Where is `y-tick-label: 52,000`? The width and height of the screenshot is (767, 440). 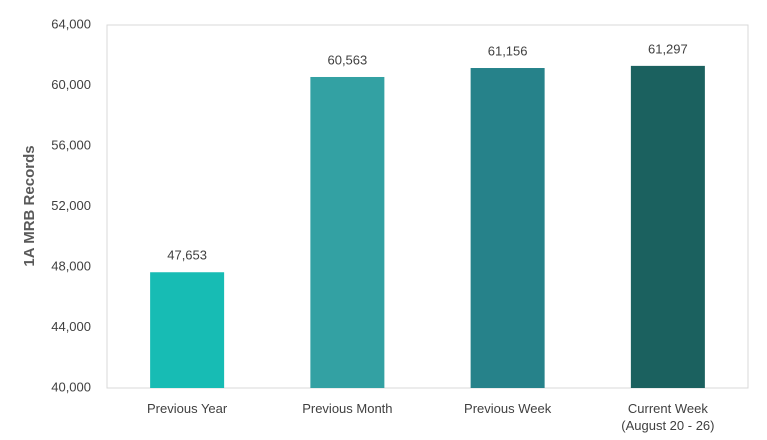 y-tick-label: 52,000 is located at coordinates (71, 205).